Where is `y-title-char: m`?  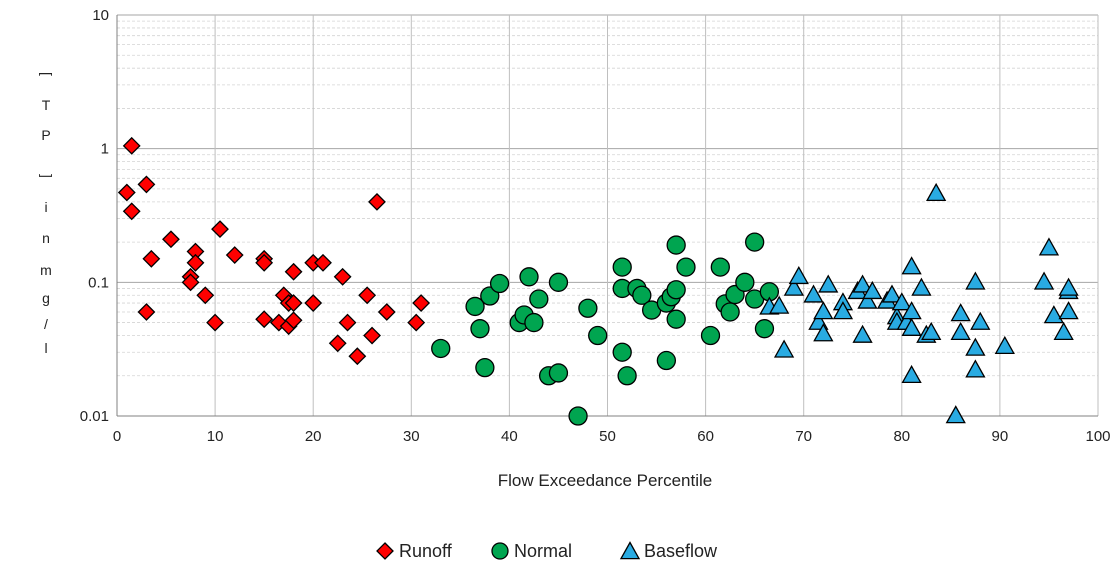
y-title-char: m is located at coordinates (46, 270).